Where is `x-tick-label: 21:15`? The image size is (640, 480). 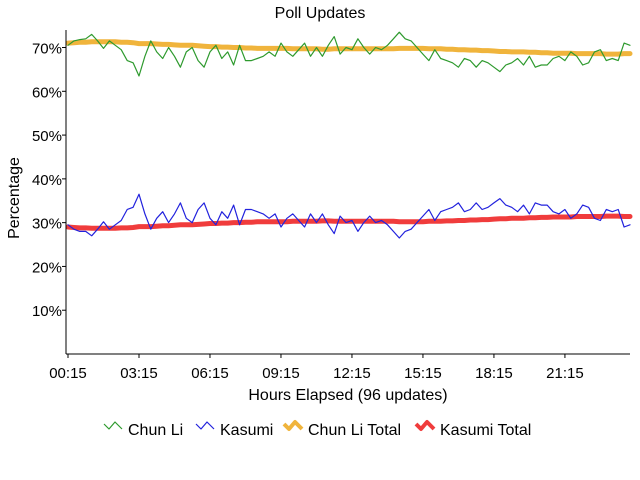 x-tick-label: 21:15 is located at coordinates (565, 373).